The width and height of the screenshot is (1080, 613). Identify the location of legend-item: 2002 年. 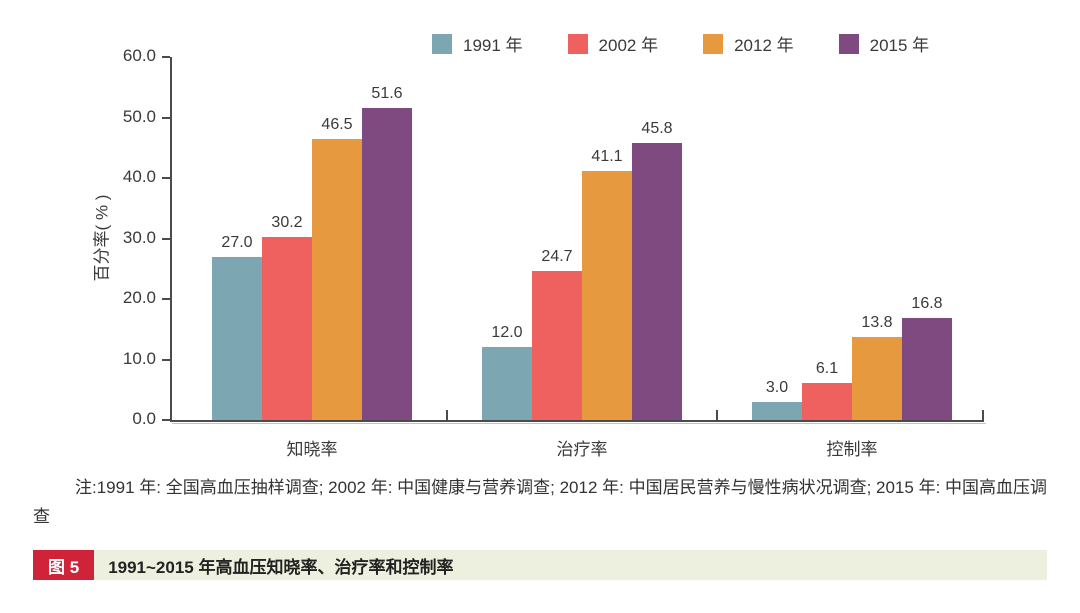
(613, 43).